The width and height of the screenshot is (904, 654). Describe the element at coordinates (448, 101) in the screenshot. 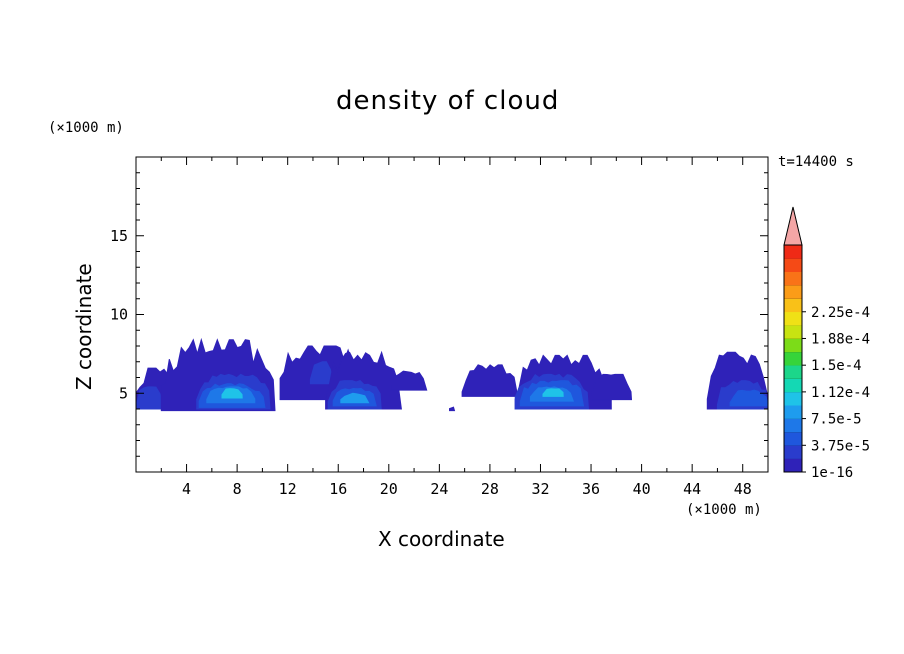

I see `chart-title: density of cloud` at that location.